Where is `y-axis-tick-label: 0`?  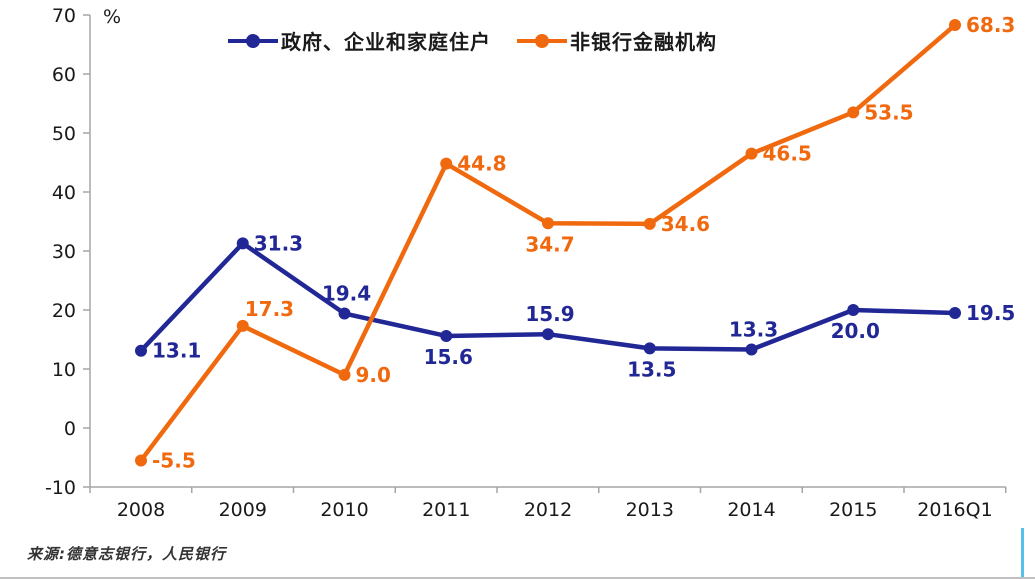 y-axis-tick-label: 0 is located at coordinates (70, 429).